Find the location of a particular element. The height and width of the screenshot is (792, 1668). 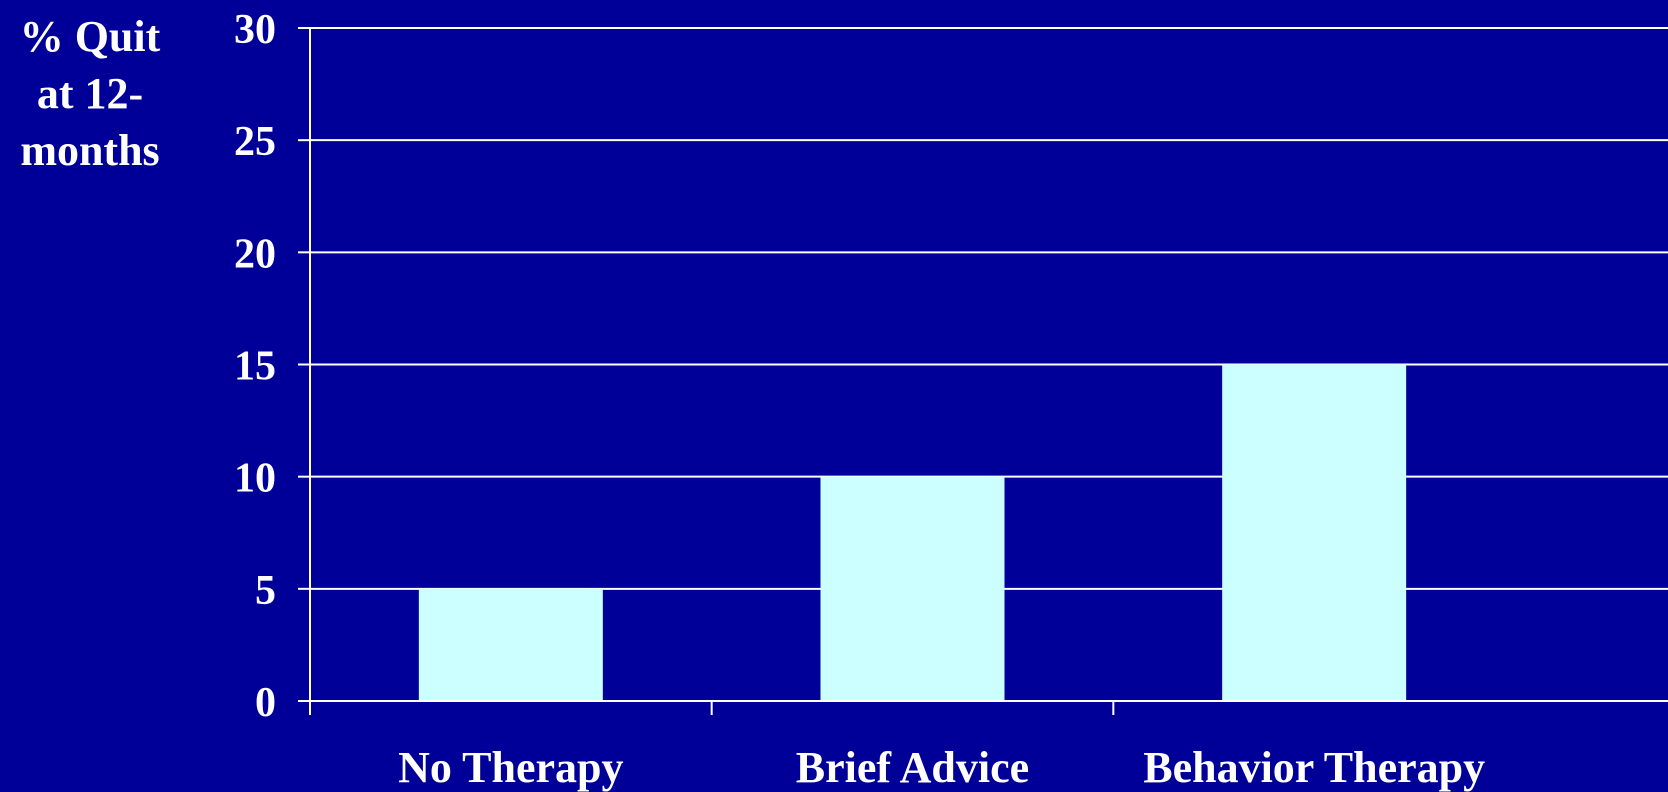

y-axis-label: % Quit at 12- months is located at coordinates (90, 93).